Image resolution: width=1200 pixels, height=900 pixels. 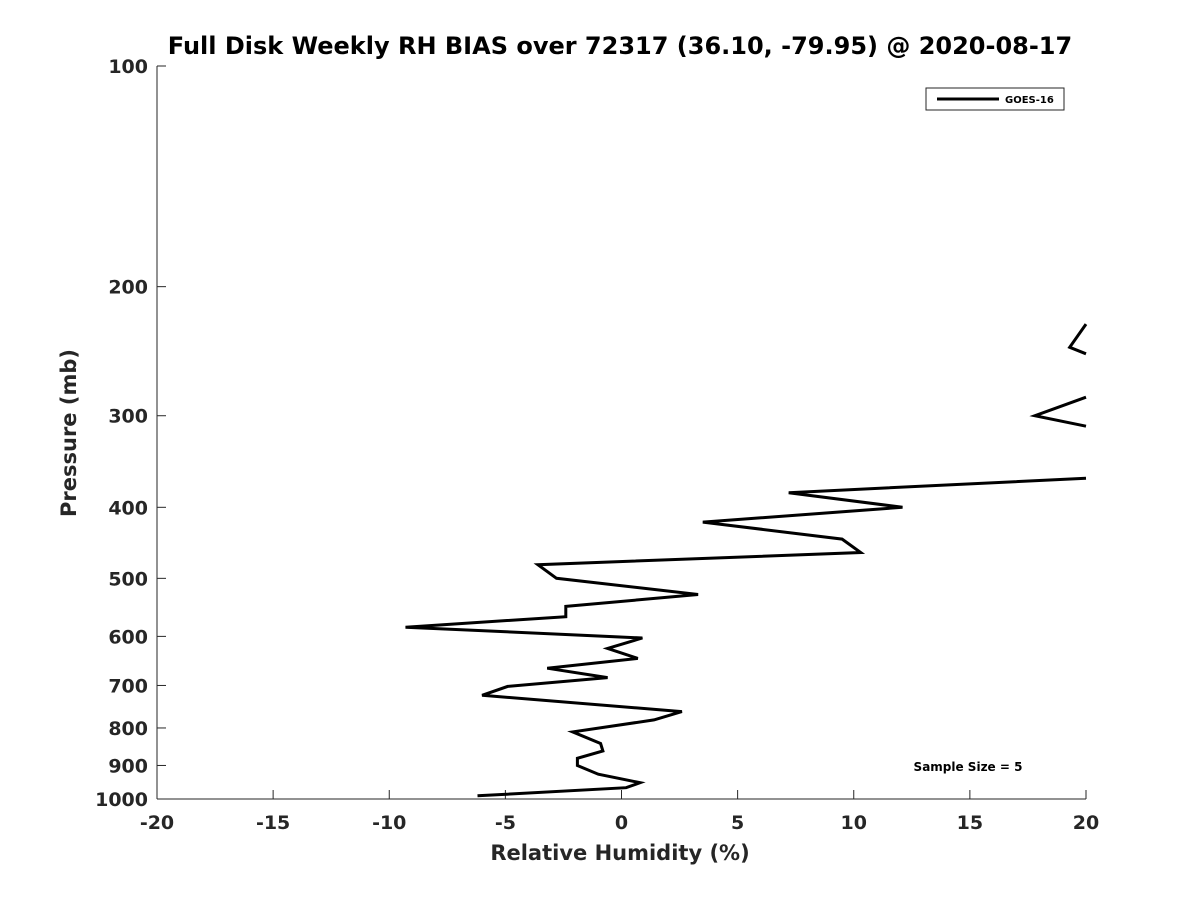 I want to click on x-tick-label: 5, so click(x=737, y=823).